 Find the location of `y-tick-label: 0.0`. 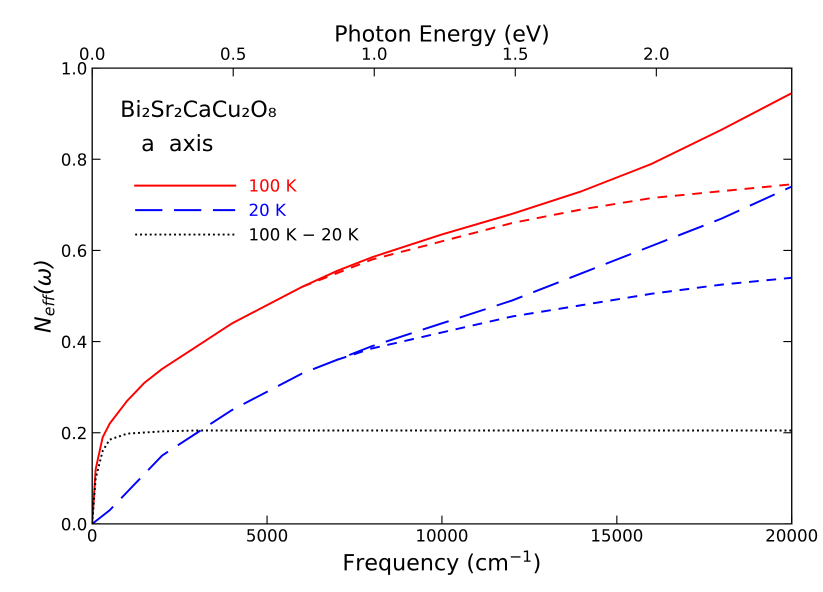

y-tick-label: 0.0 is located at coordinates (74, 524).